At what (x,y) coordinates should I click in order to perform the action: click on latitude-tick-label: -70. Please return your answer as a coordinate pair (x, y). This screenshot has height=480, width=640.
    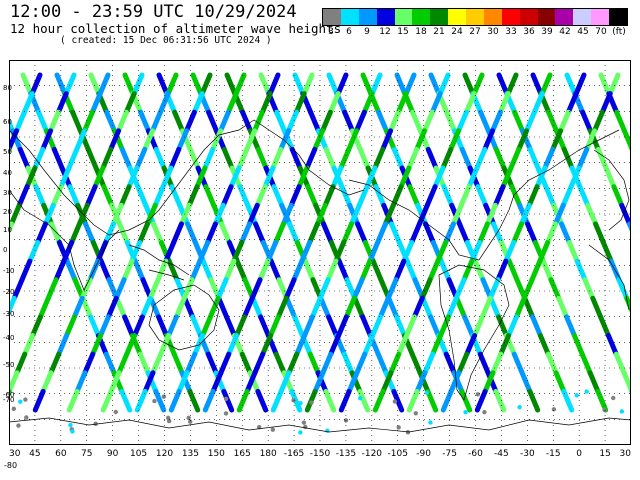
    Looking at the image, I should click on (9, 400).